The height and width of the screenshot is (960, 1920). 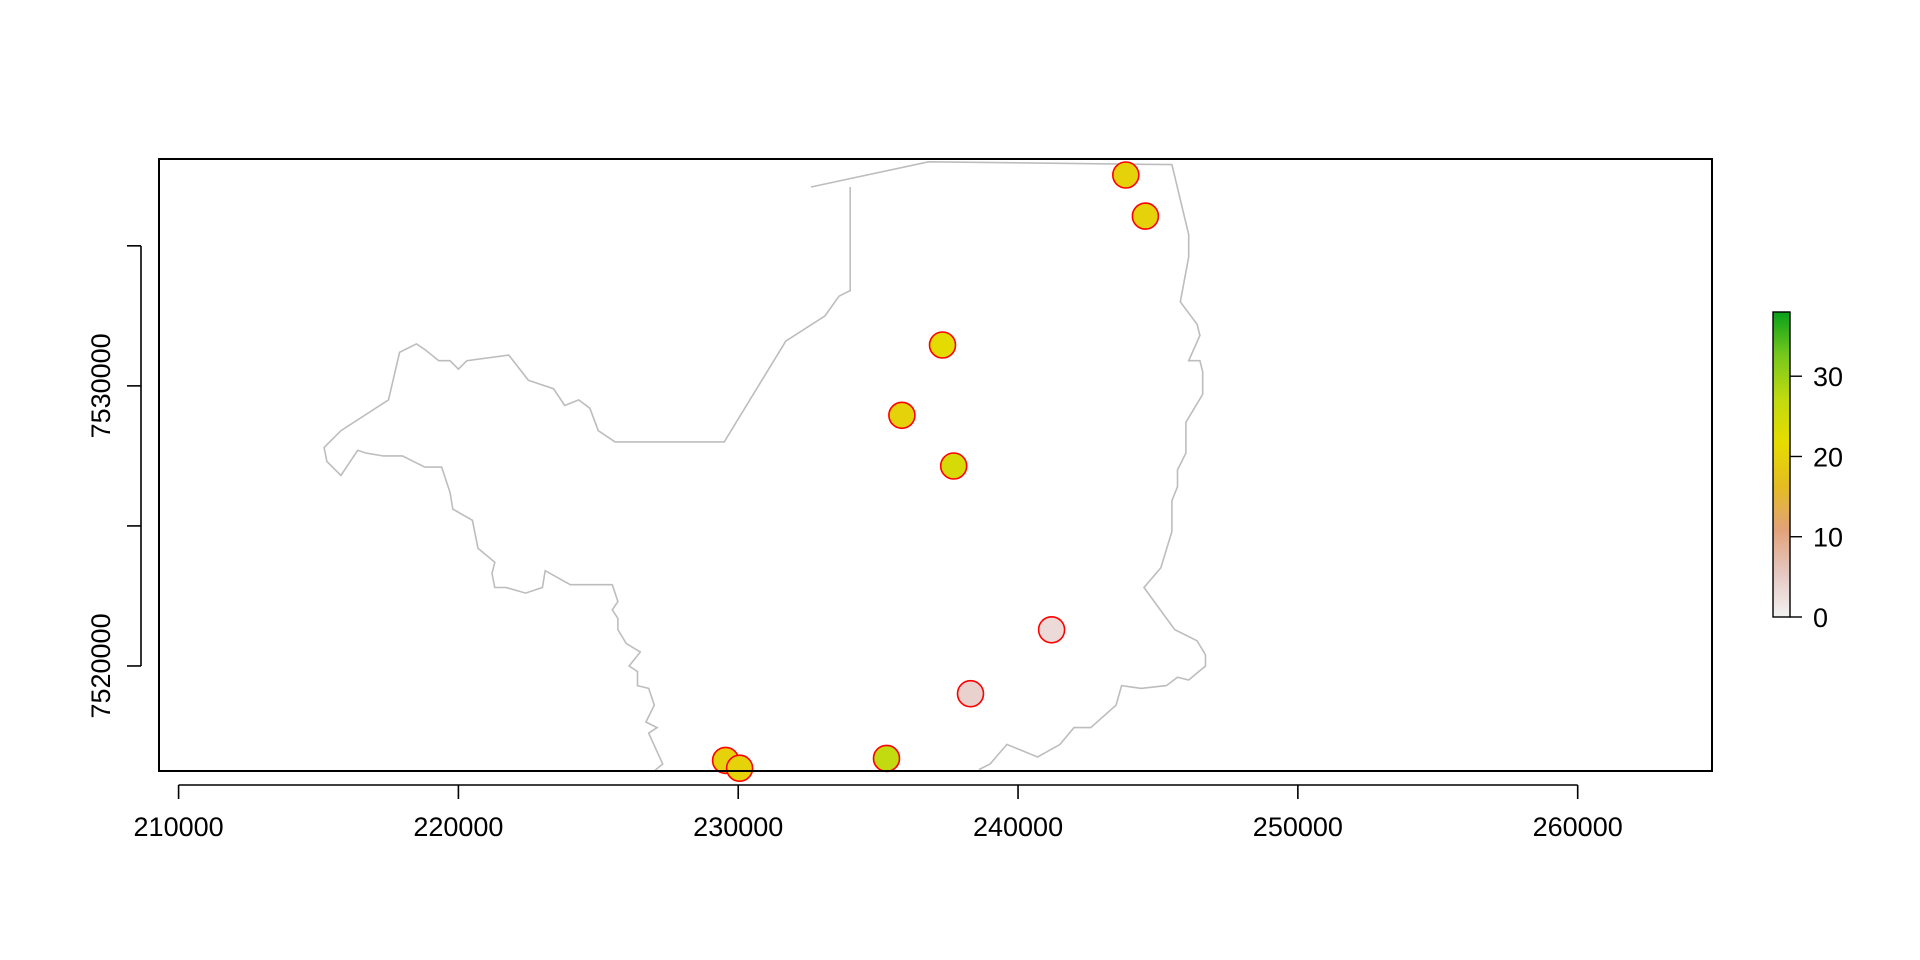 I want to click on x-axis: 210000 220000 230000 240000 250000 260000, so click(x=878, y=813).